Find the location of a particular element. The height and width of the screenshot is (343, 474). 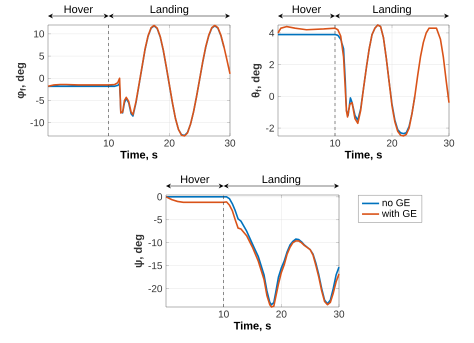

y-tick-label: -15 is located at coordinates (155, 266).